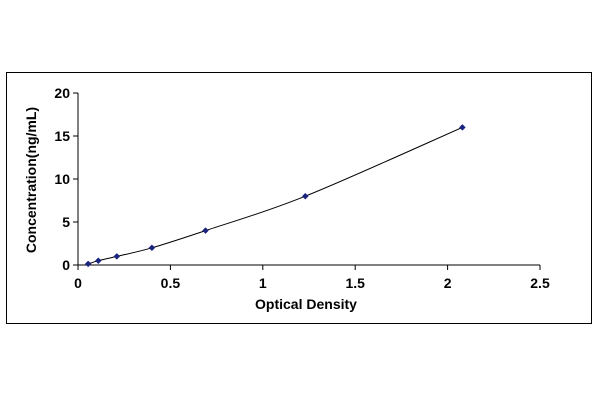 The height and width of the screenshot is (400, 600). Describe the element at coordinates (312, 283) in the screenshot. I see `x-tick-labels: 0 0.5 1 1.5 2 2.5` at that location.